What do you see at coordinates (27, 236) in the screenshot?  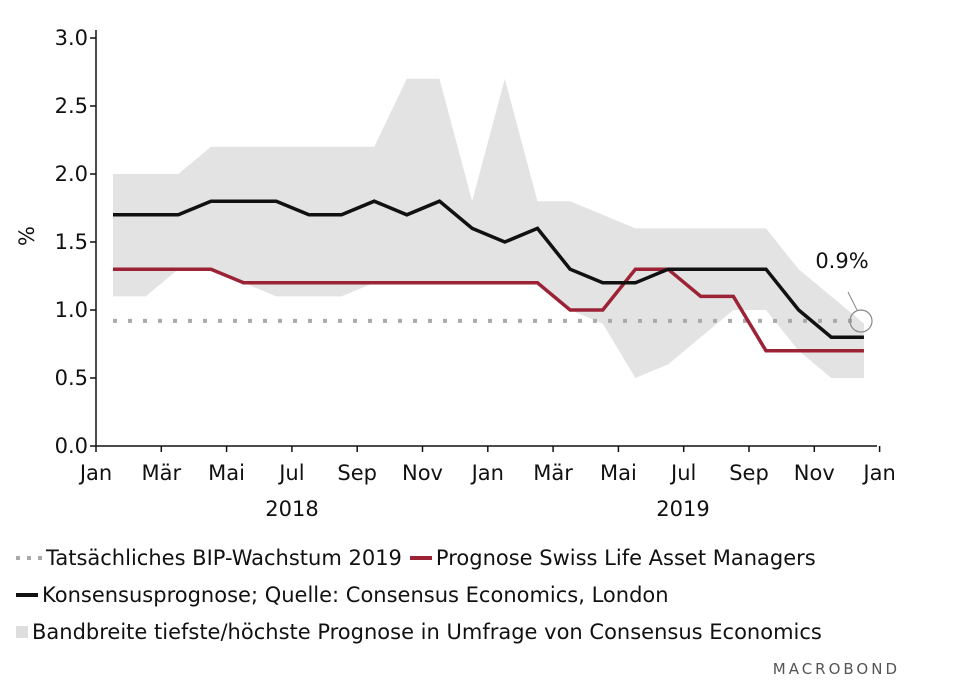 I see `y-axis-label: %` at bounding box center [27, 236].